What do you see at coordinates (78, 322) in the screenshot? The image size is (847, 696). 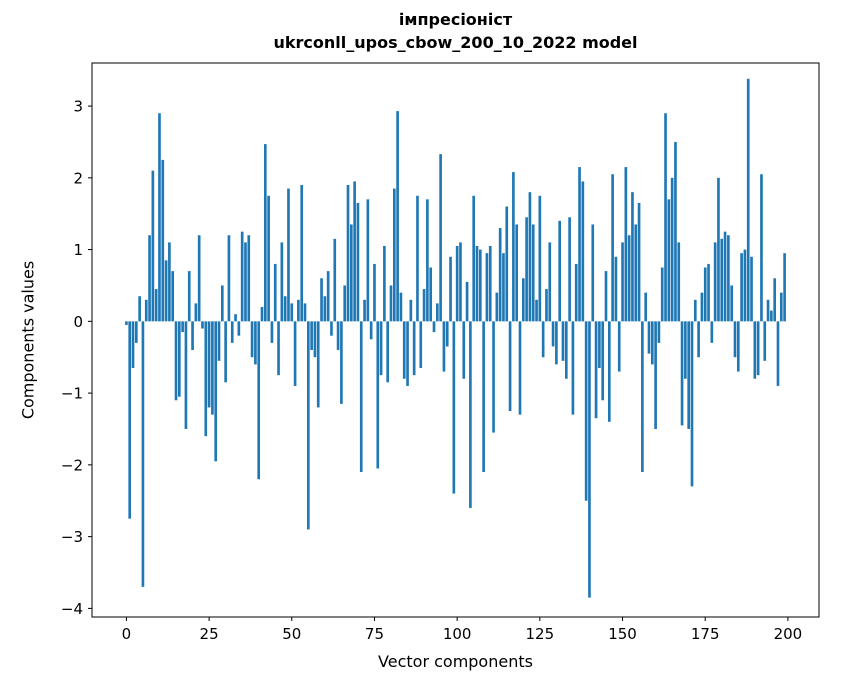 I see `y-tick-label: 0` at bounding box center [78, 322].